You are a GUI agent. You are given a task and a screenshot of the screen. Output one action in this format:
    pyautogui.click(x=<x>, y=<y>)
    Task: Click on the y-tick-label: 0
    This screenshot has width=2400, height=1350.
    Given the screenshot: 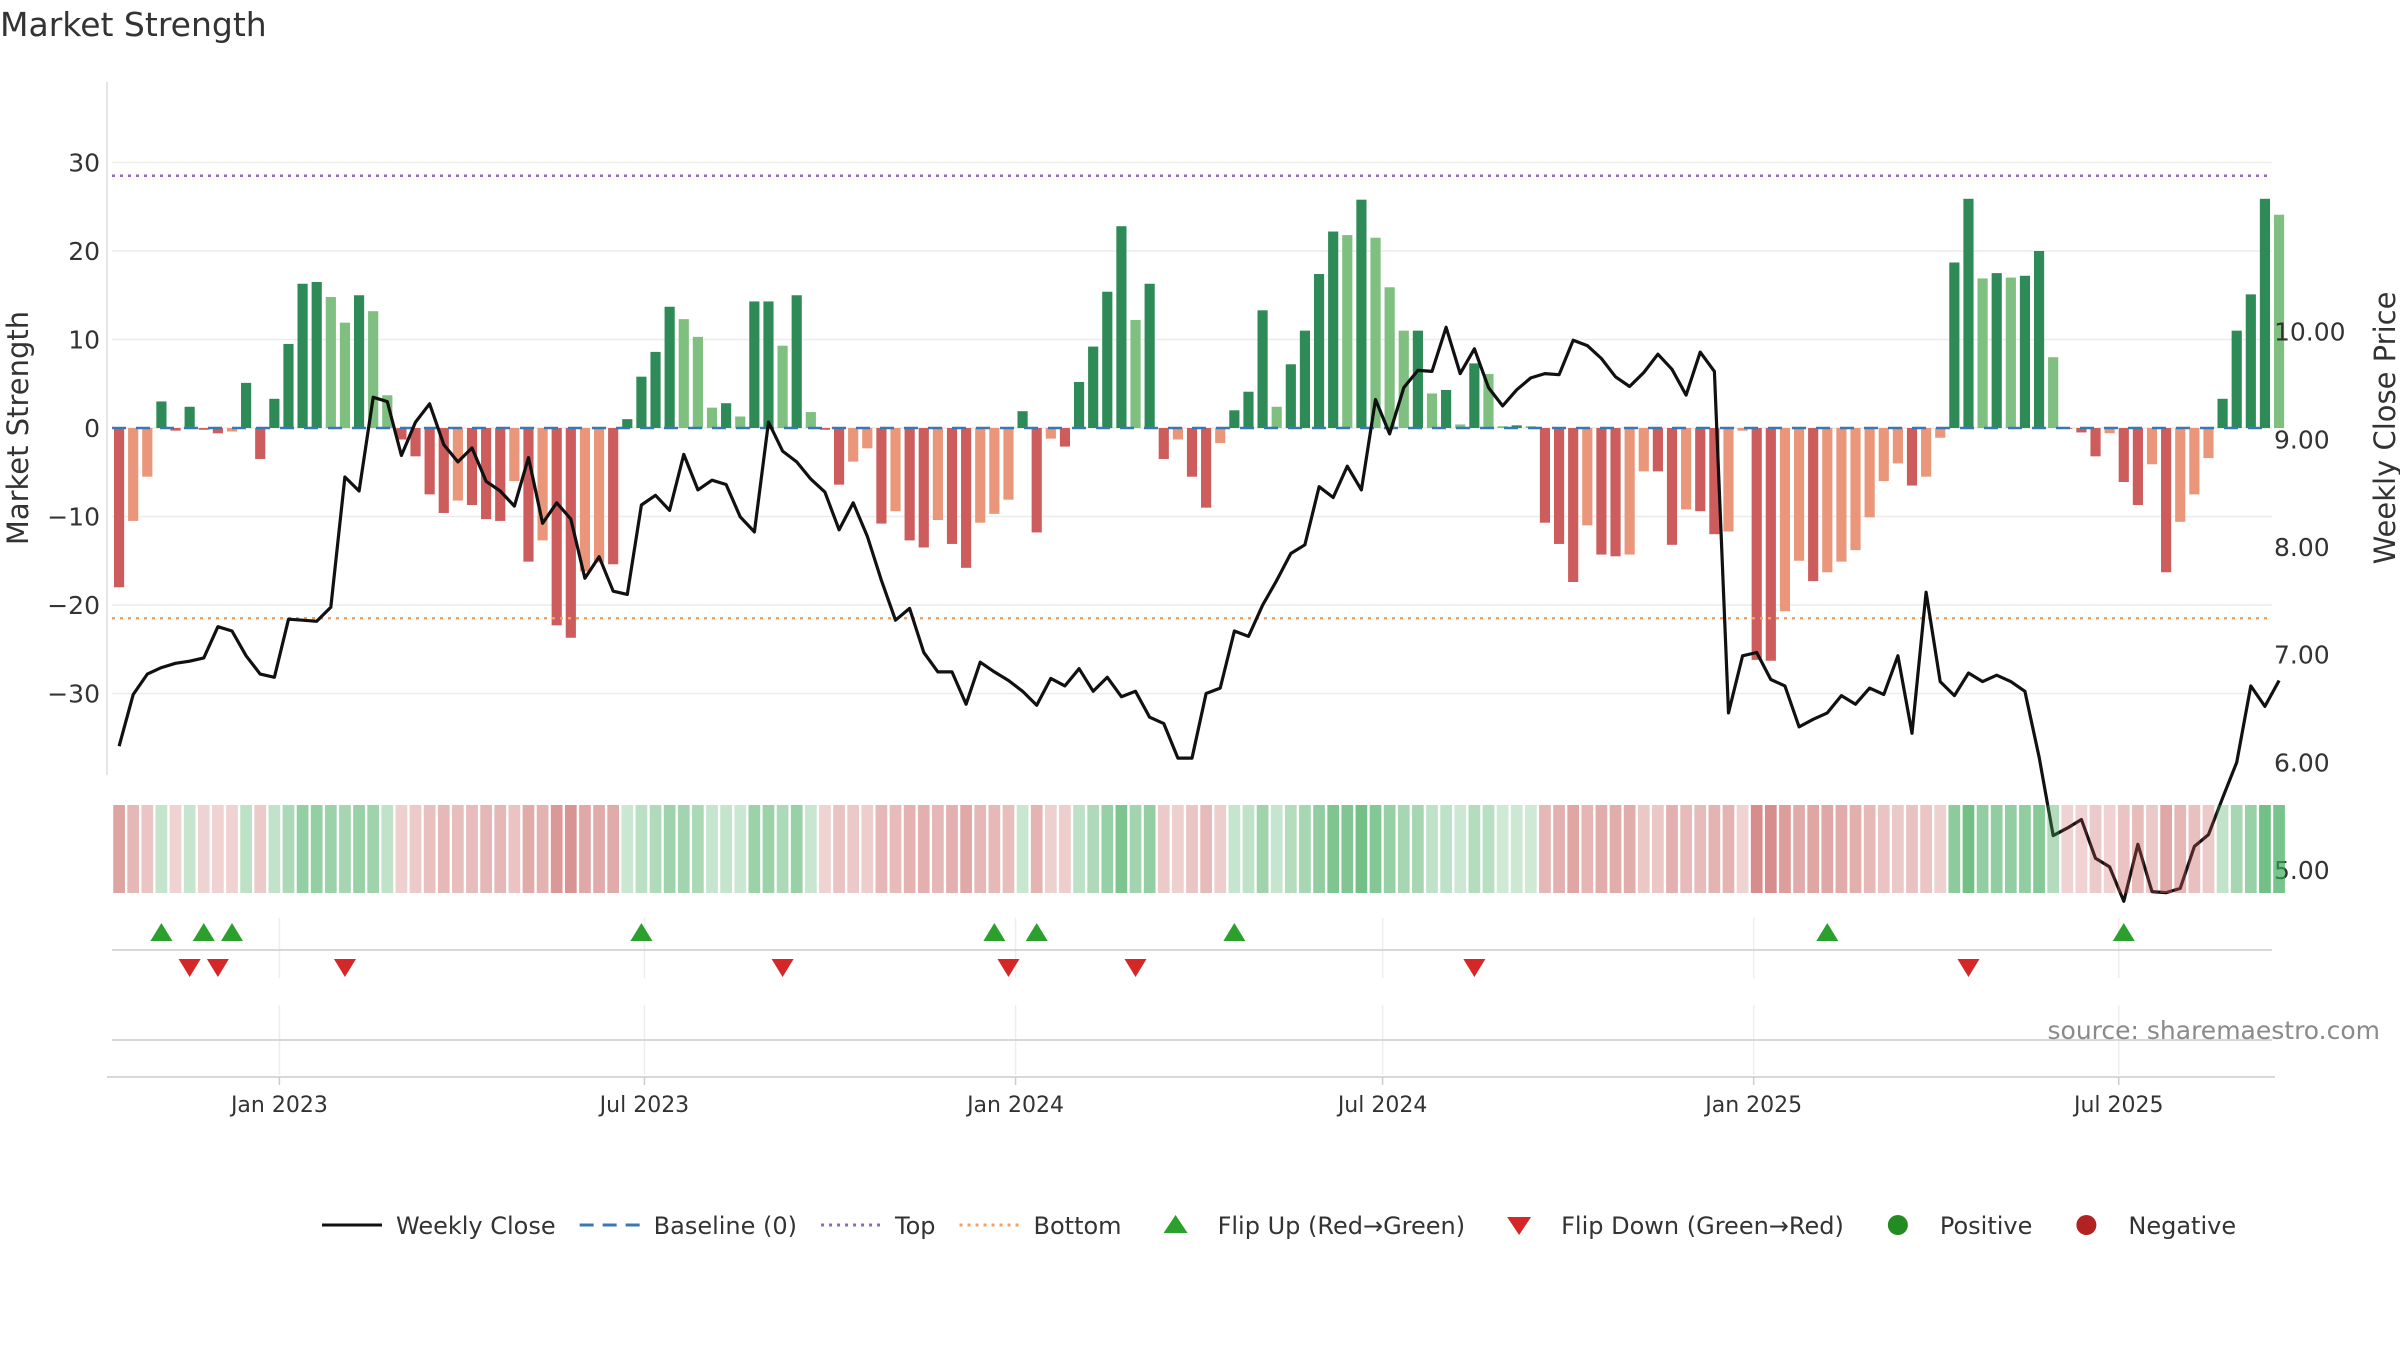 What is the action you would take?
    pyautogui.click(x=92, y=428)
    